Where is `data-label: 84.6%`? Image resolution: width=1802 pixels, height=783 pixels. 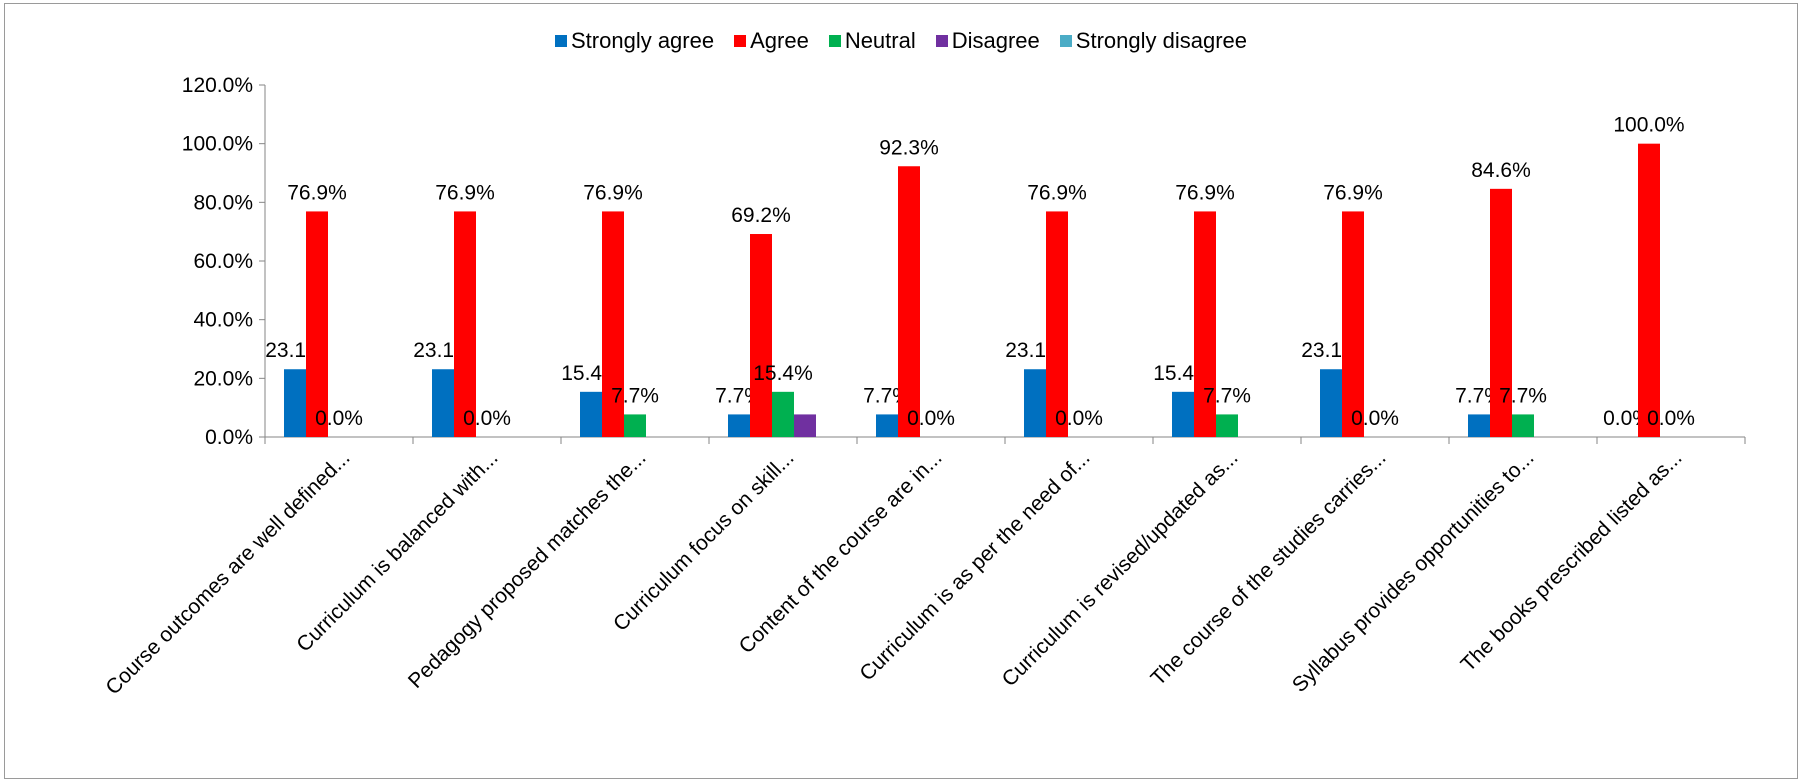 data-label: 84.6% is located at coordinates (1501, 170).